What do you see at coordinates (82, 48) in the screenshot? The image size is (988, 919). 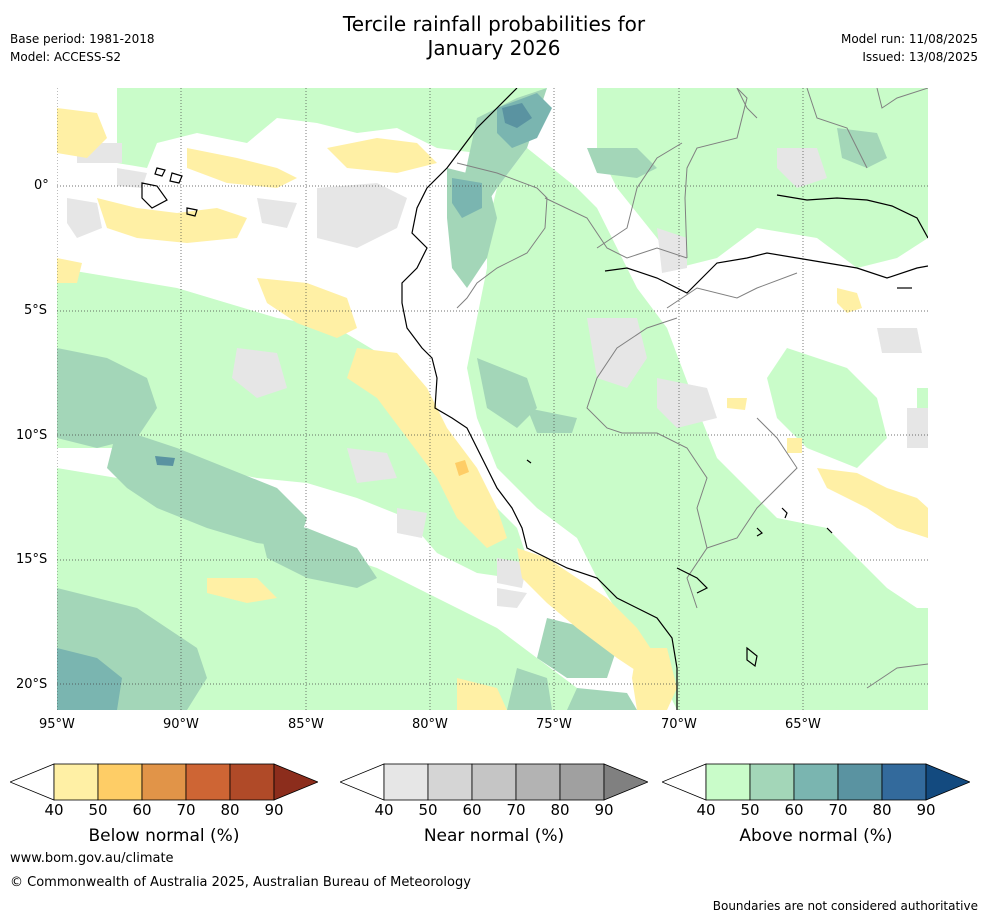 I see `meta-left: Base period: 1981-2018 Model: ACCESS-S2` at bounding box center [82, 48].